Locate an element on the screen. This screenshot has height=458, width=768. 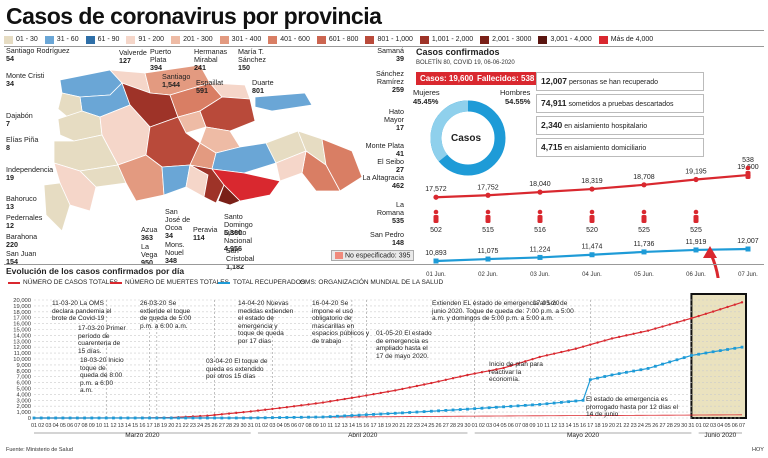
province-puerto-plata: Puerto Plata 394 is located at coordinates (161, 59).